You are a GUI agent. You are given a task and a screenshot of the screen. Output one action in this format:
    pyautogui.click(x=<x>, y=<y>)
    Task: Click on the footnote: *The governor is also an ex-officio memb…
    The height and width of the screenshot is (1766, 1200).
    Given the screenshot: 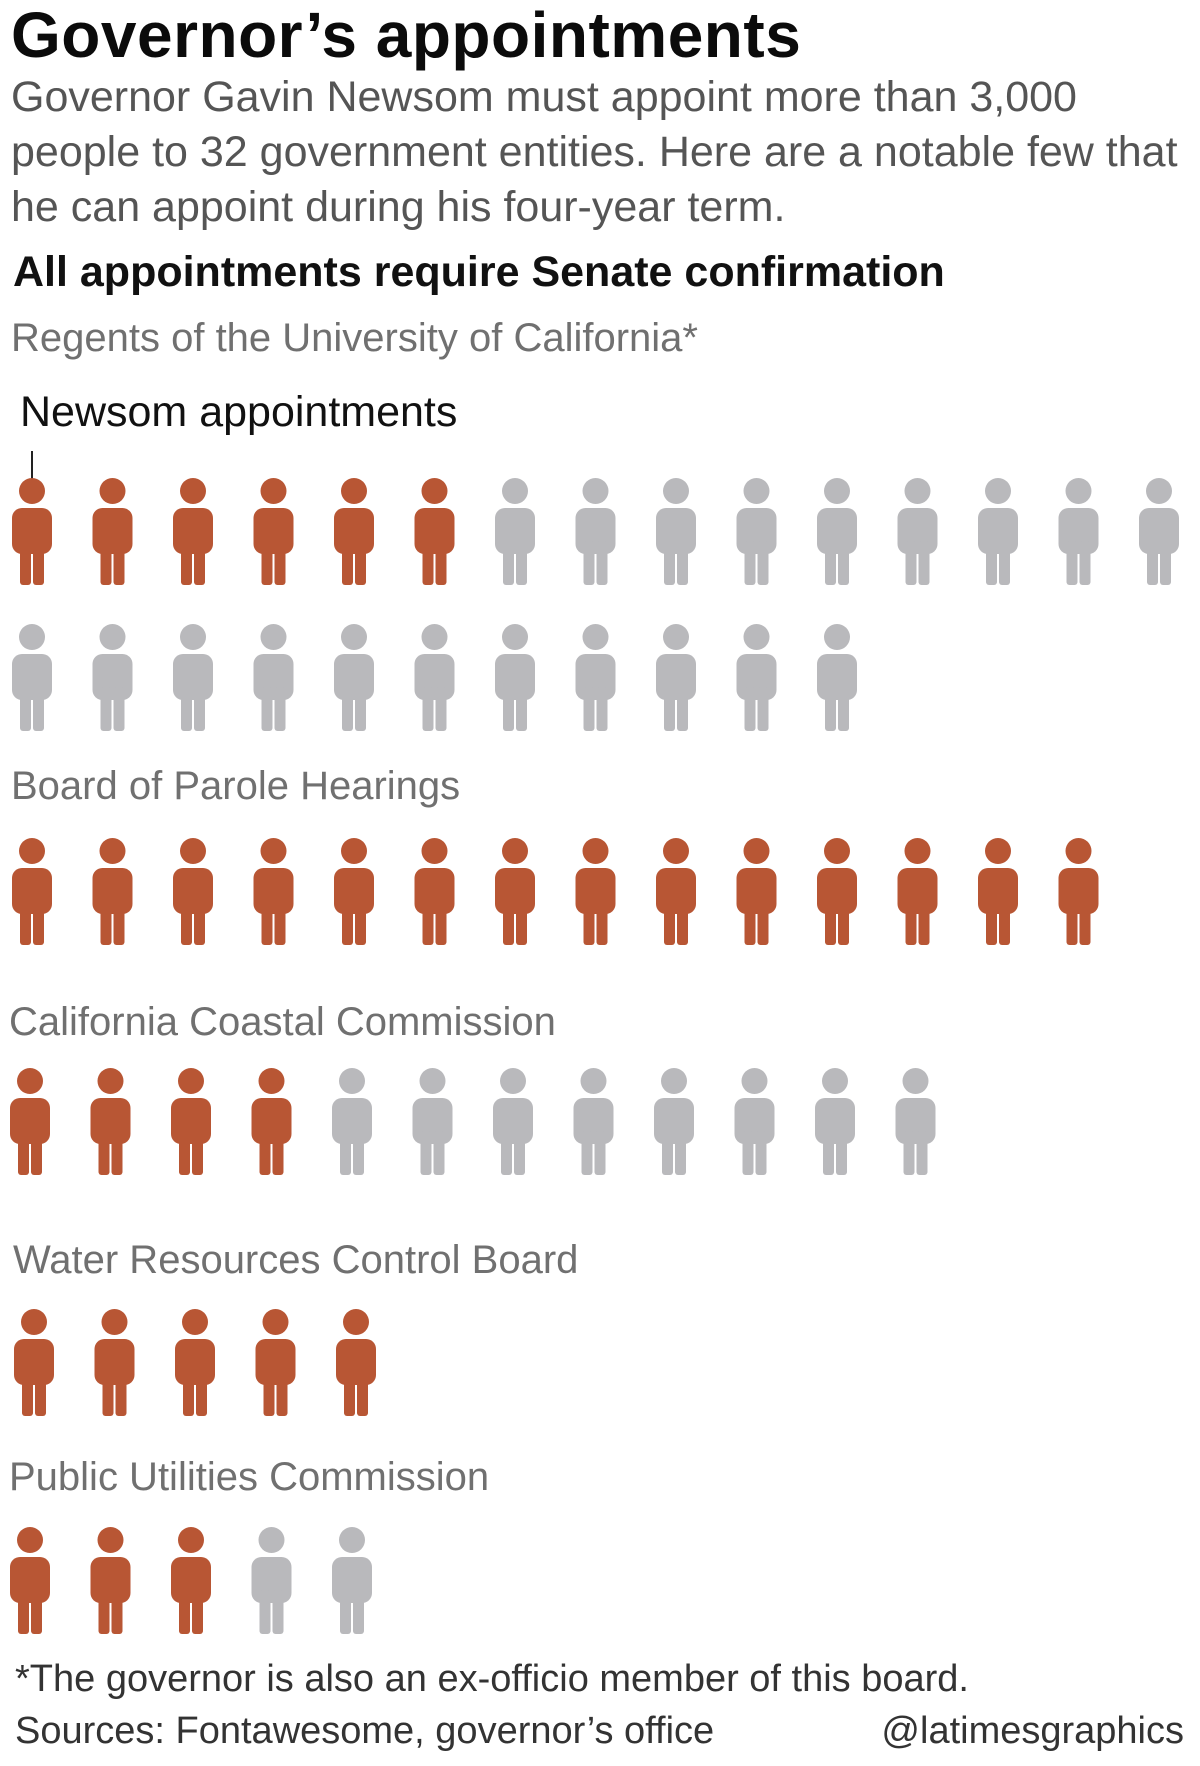 What is the action you would take?
    pyautogui.click(x=492, y=1679)
    